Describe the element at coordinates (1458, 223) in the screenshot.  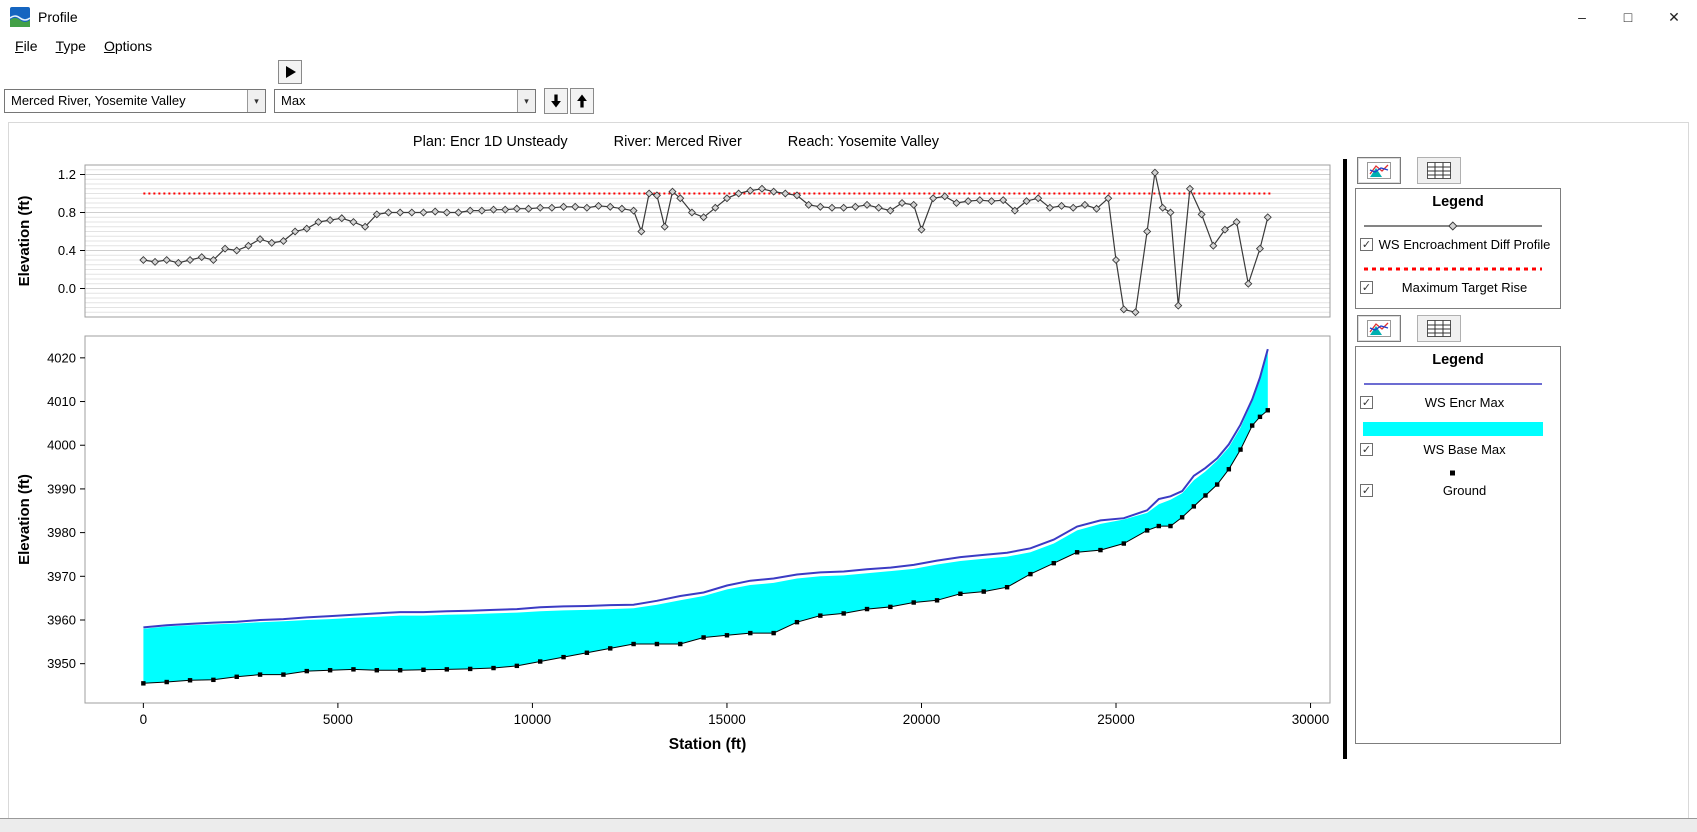
I see `legend-sample-line-diamond` at that location.